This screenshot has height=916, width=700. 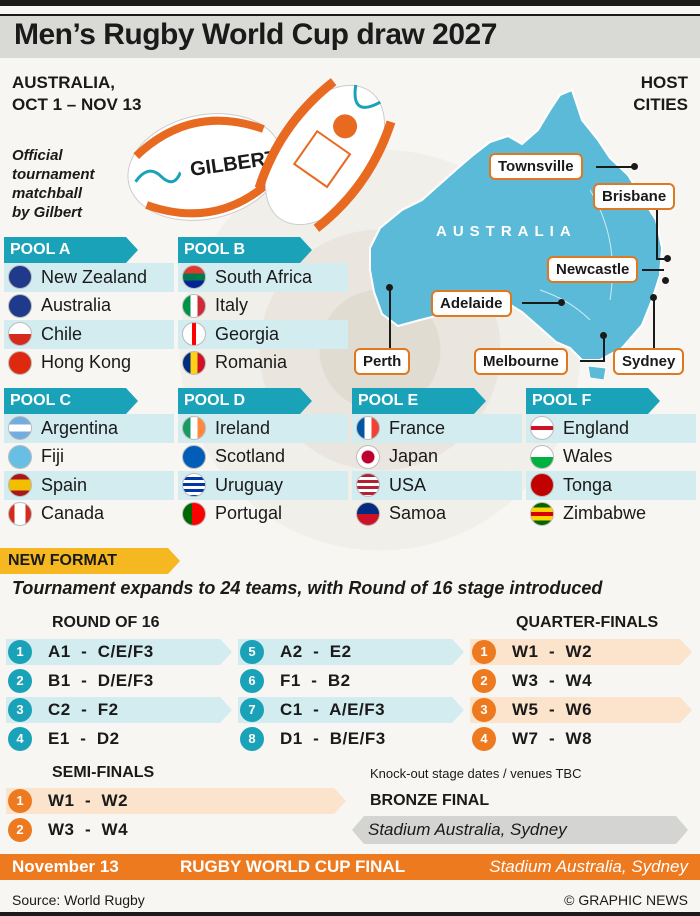 I want to click on pool-heading: POOL A, so click(x=89, y=250).